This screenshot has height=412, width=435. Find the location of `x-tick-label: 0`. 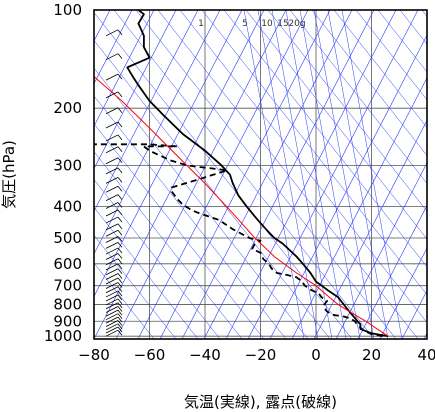

x-tick-label: 0 is located at coordinates (316, 355).